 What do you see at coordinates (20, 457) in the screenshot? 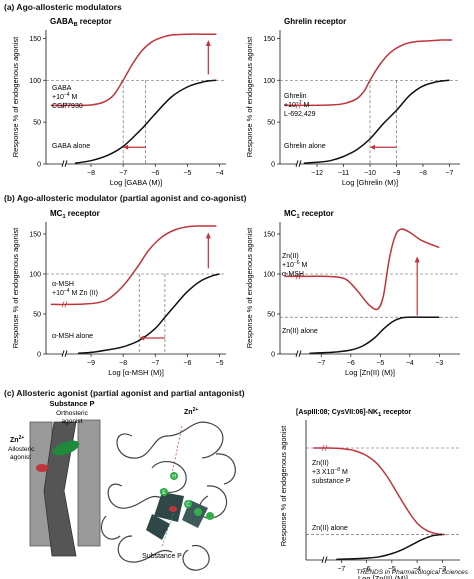
I see `diagram-allosteric-agonist-label: agonist` at bounding box center [20, 457].